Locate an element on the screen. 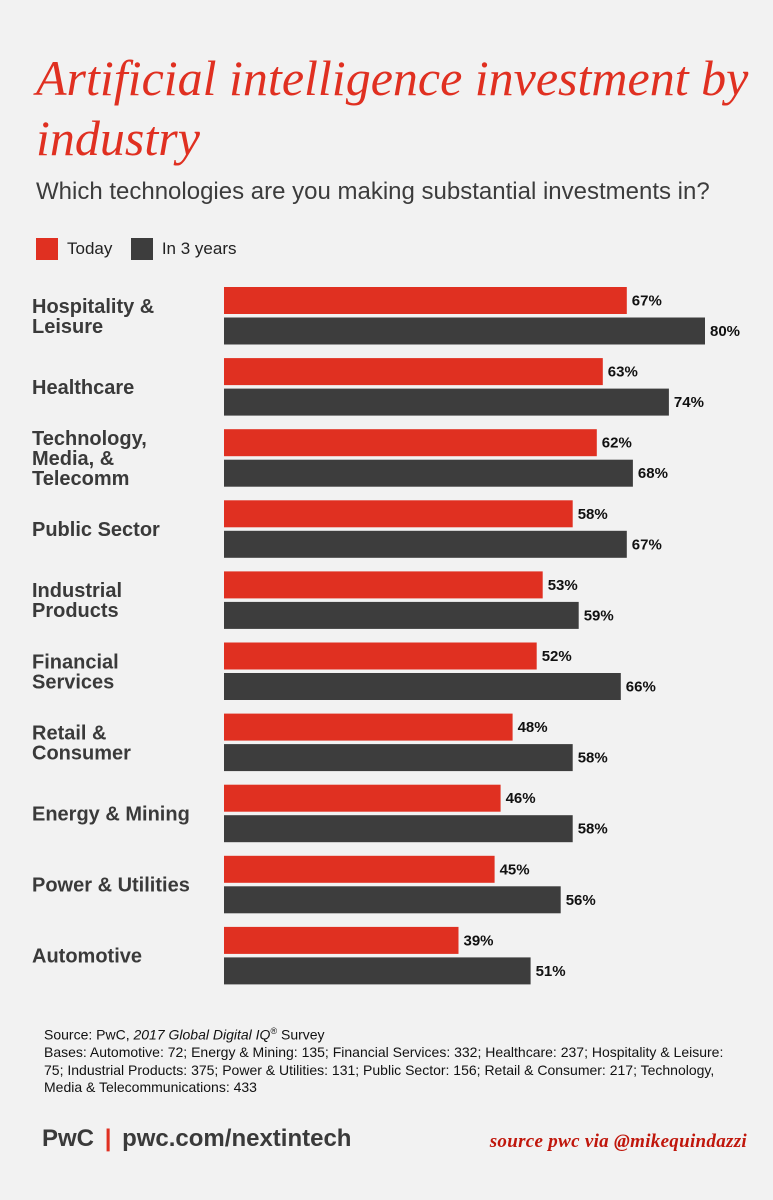 The image size is (773, 1200). category-label-line: Technology, is located at coordinates (89, 439).